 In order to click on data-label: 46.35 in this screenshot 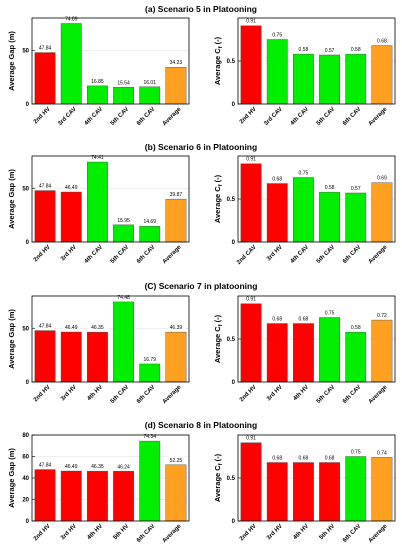, I will do `click(97, 467)`.